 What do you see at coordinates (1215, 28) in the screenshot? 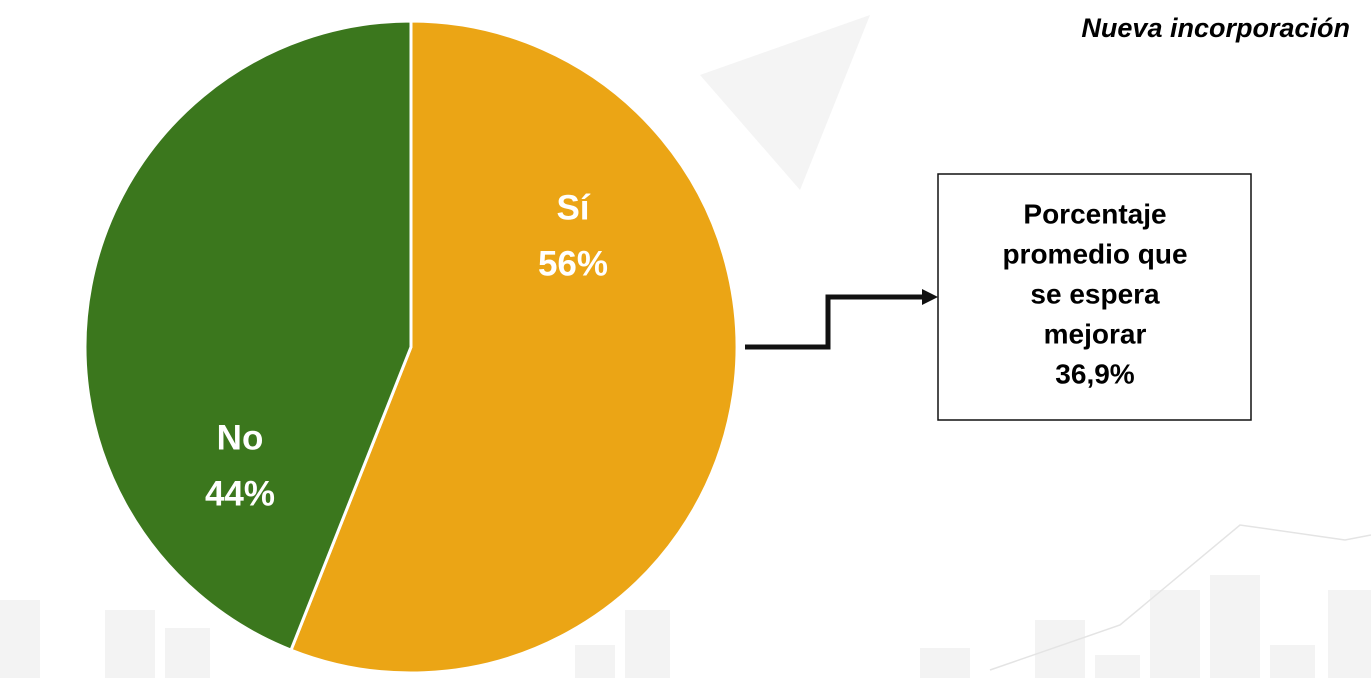
I see `chart-title: Nueva incorporación` at bounding box center [1215, 28].